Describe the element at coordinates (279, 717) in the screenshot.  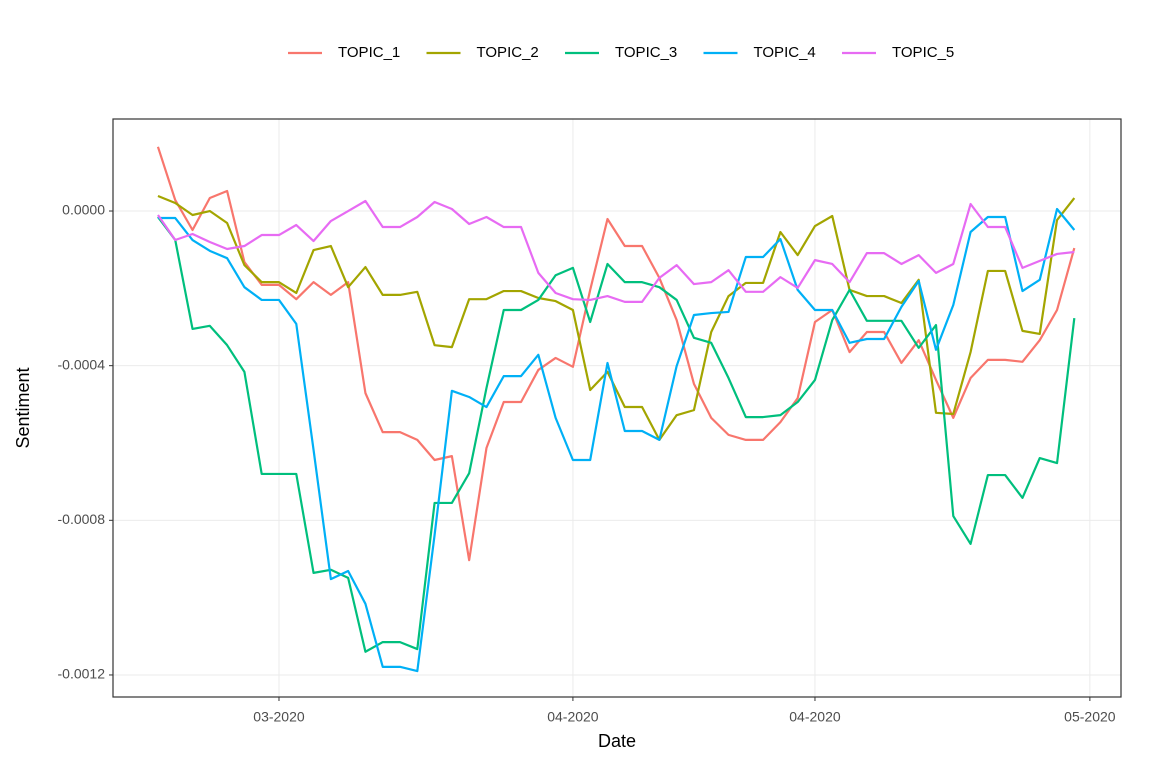
I see `x-tick-label: 03-2020` at that location.